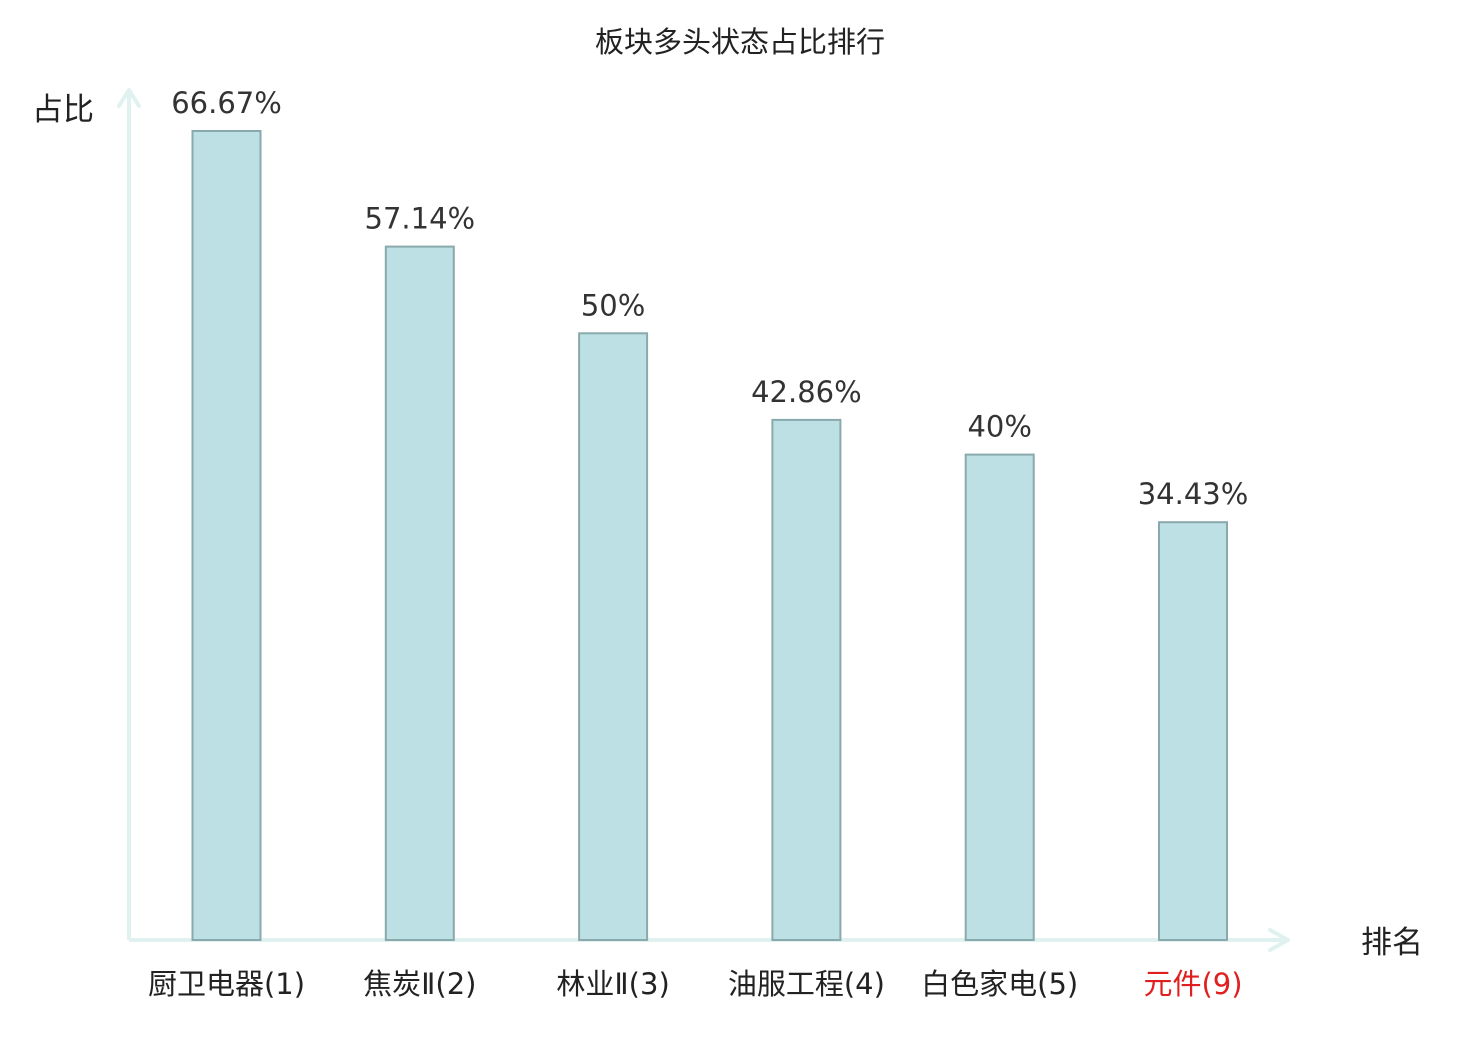 This screenshot has width=1480, height=1040. What do you see at coordinates (226, 103) in the screenshot?
I see `bar-value-label: 66.67%` at bounding box center [226, 103].